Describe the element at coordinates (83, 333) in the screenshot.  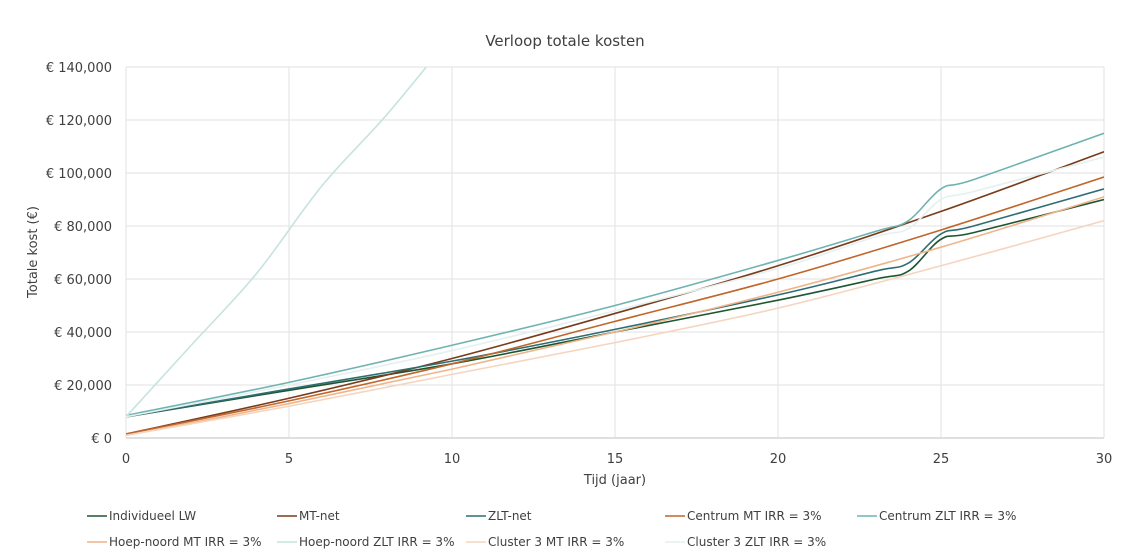
I see `y-tick-label: € 40,000` at that location.